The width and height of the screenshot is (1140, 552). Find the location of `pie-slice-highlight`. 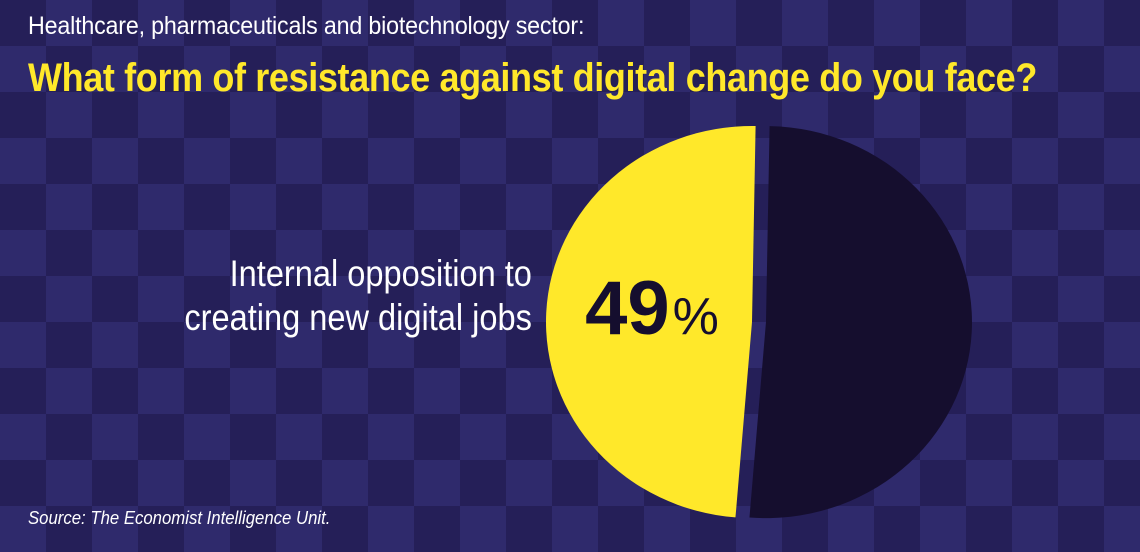

pie-slice-highlight is located at coordinates (650, 322).